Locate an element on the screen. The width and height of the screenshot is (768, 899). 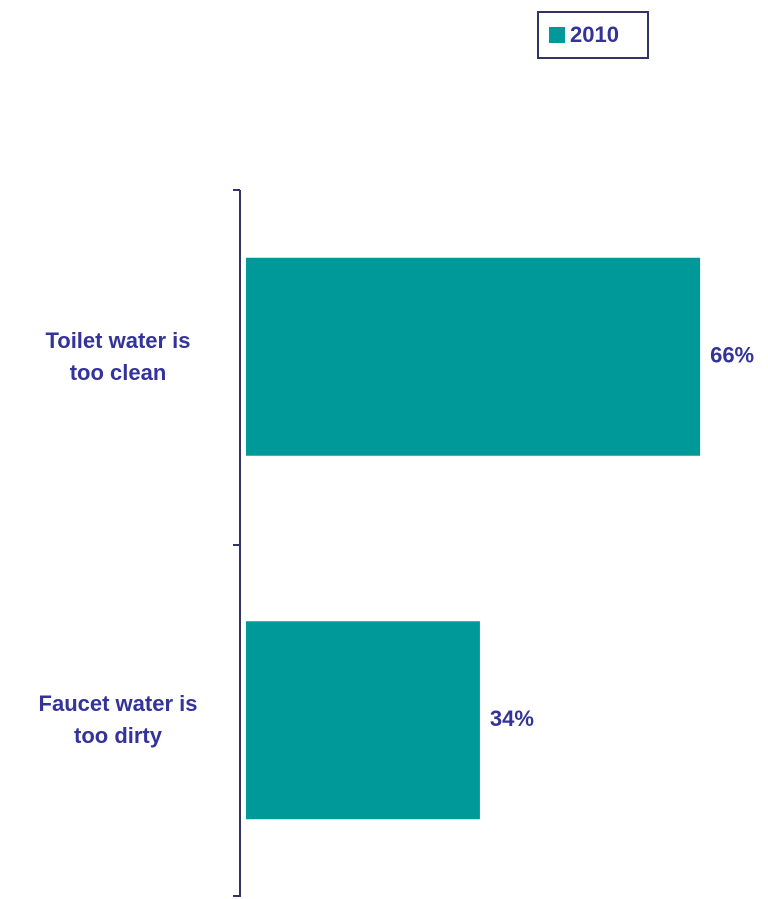
legend-label: 2010 is located at coordinates (594, 34).